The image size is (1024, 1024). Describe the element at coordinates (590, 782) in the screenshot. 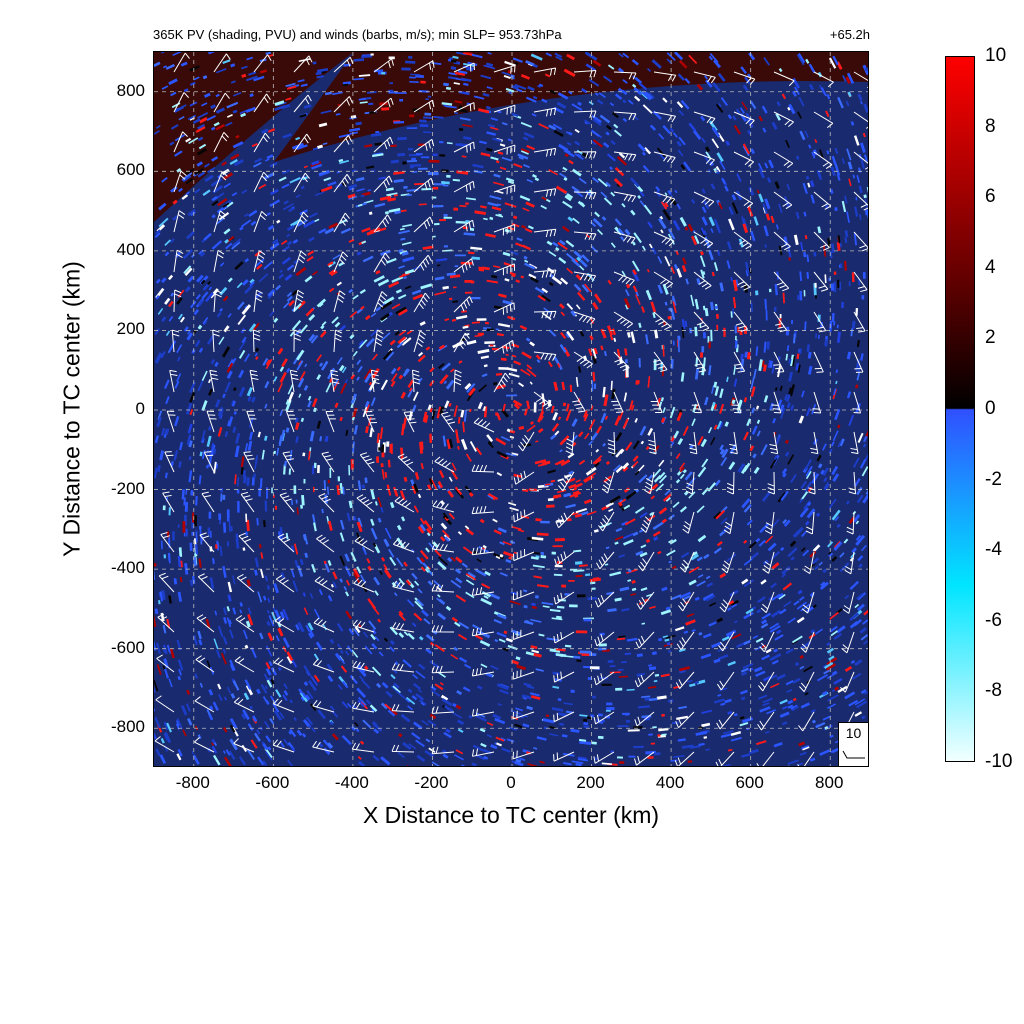

I see `x-tick-label: 200` at that location.